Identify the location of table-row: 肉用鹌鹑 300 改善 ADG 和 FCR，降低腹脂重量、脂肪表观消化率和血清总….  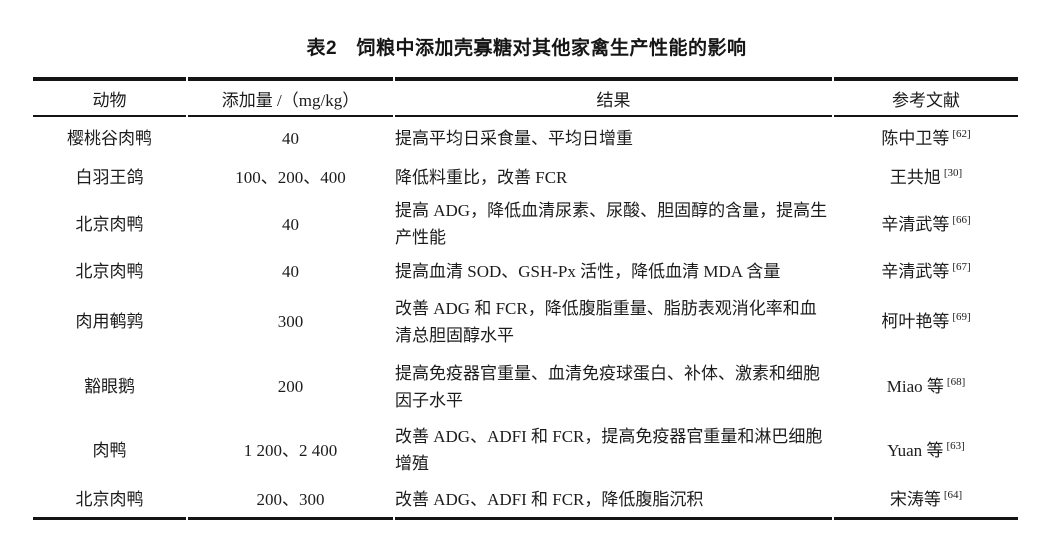
(525, 321).